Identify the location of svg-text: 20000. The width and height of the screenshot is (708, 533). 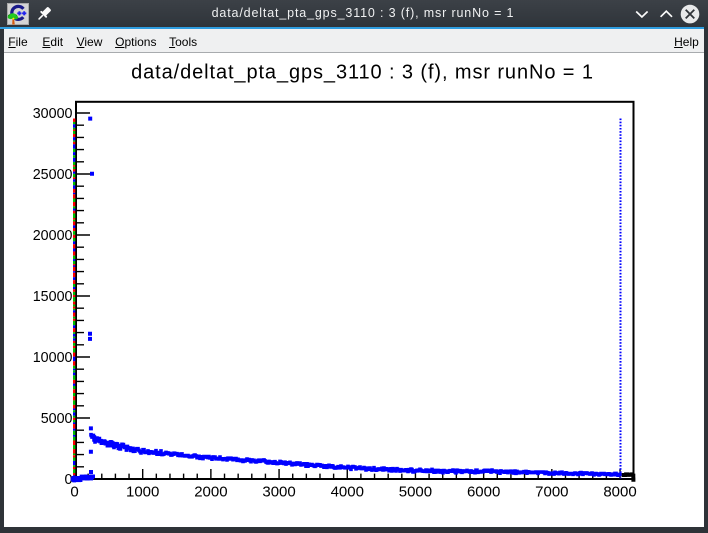
(53, 236).